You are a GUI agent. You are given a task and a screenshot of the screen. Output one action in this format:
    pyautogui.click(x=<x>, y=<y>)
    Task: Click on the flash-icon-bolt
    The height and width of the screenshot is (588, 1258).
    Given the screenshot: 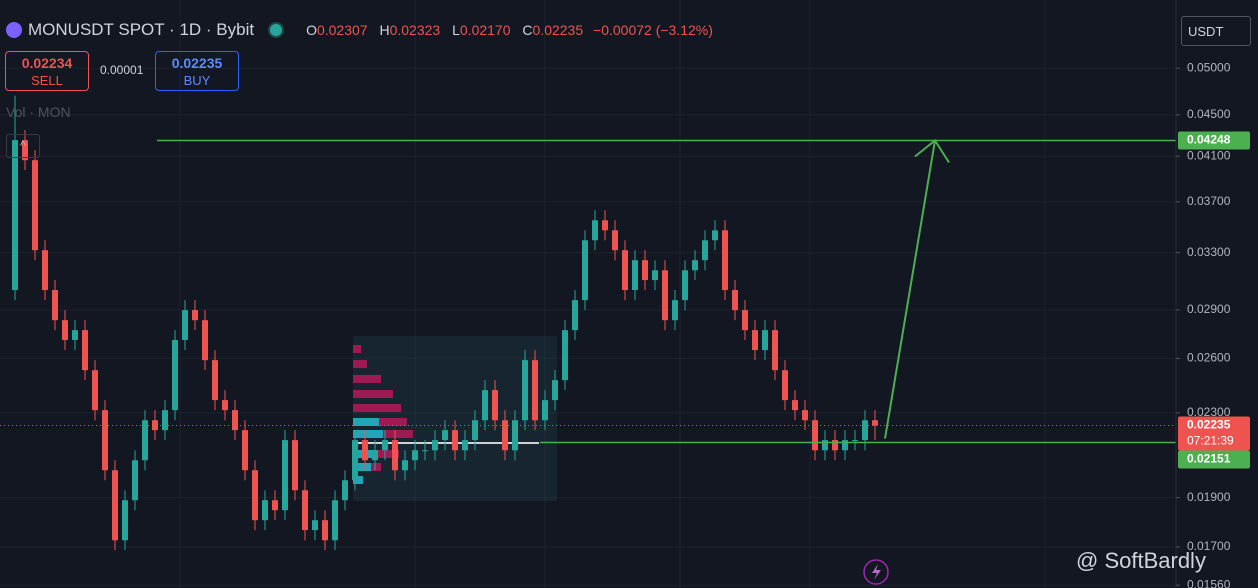 What is the action you would take?
    pyautogui.click(x=876, y=572)
    